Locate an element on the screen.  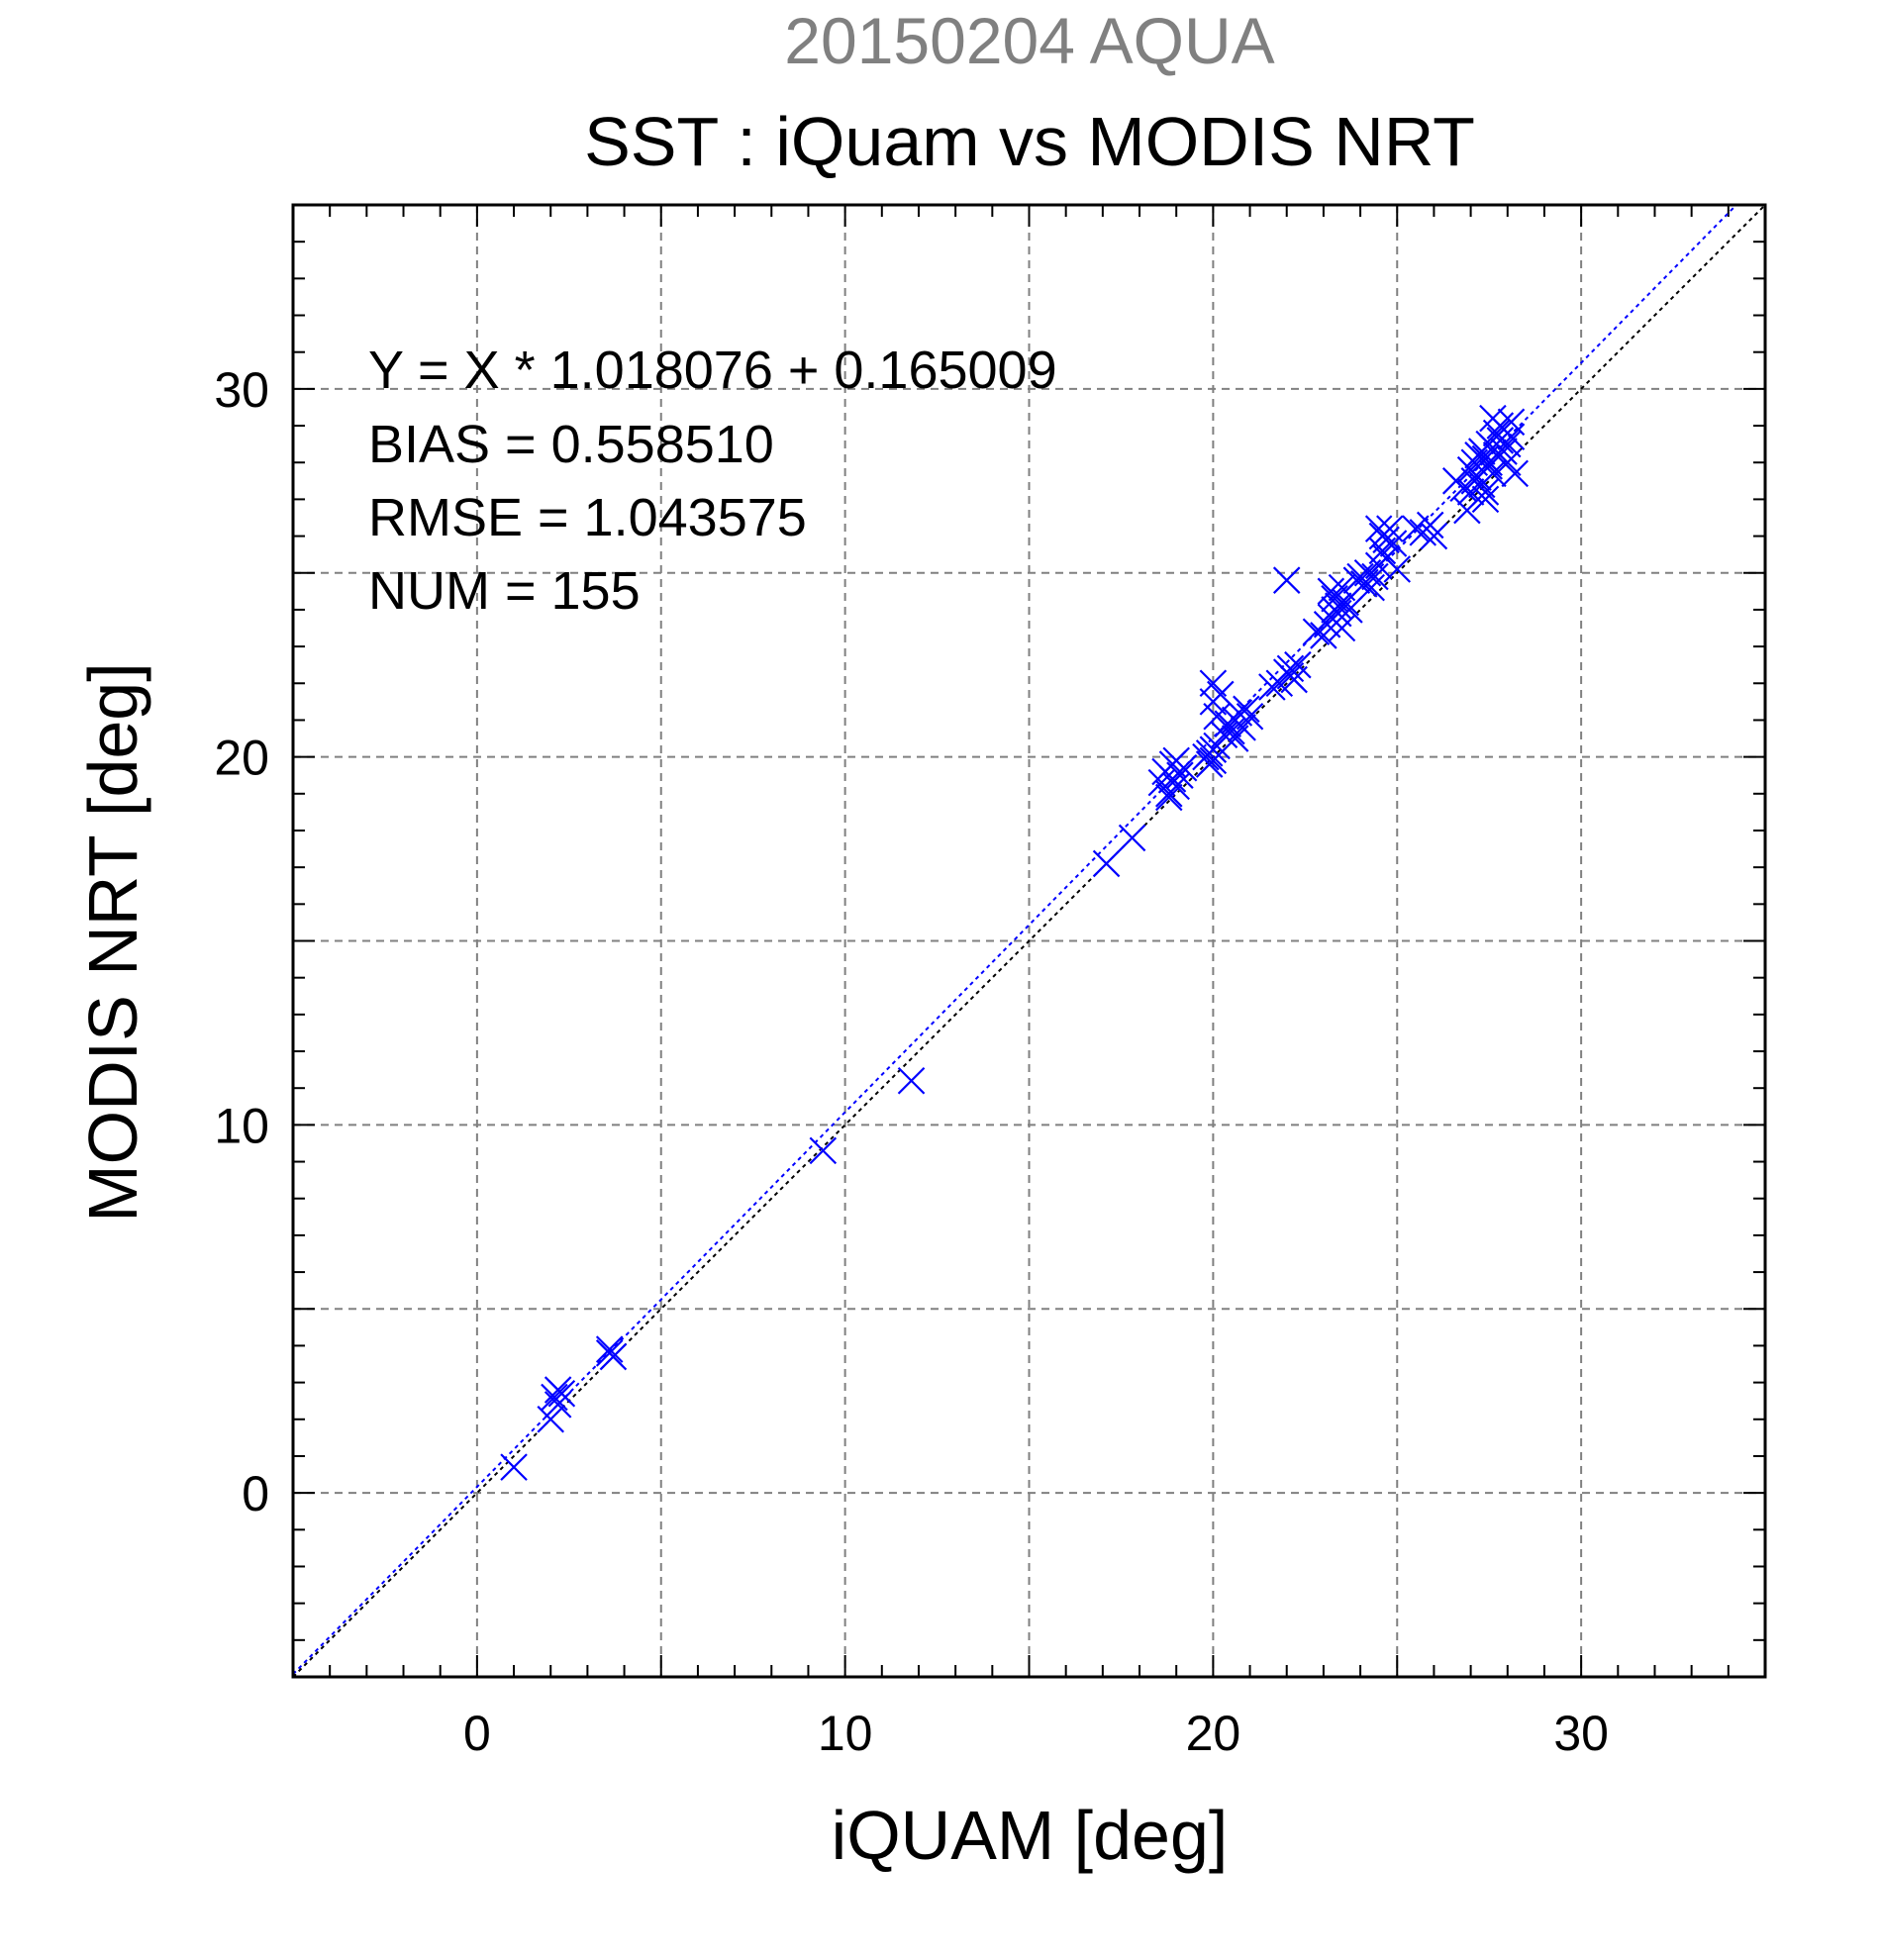
fit-equation: Y = X * 1.018076 + 0.165009 is located at coordinates (712, 370).